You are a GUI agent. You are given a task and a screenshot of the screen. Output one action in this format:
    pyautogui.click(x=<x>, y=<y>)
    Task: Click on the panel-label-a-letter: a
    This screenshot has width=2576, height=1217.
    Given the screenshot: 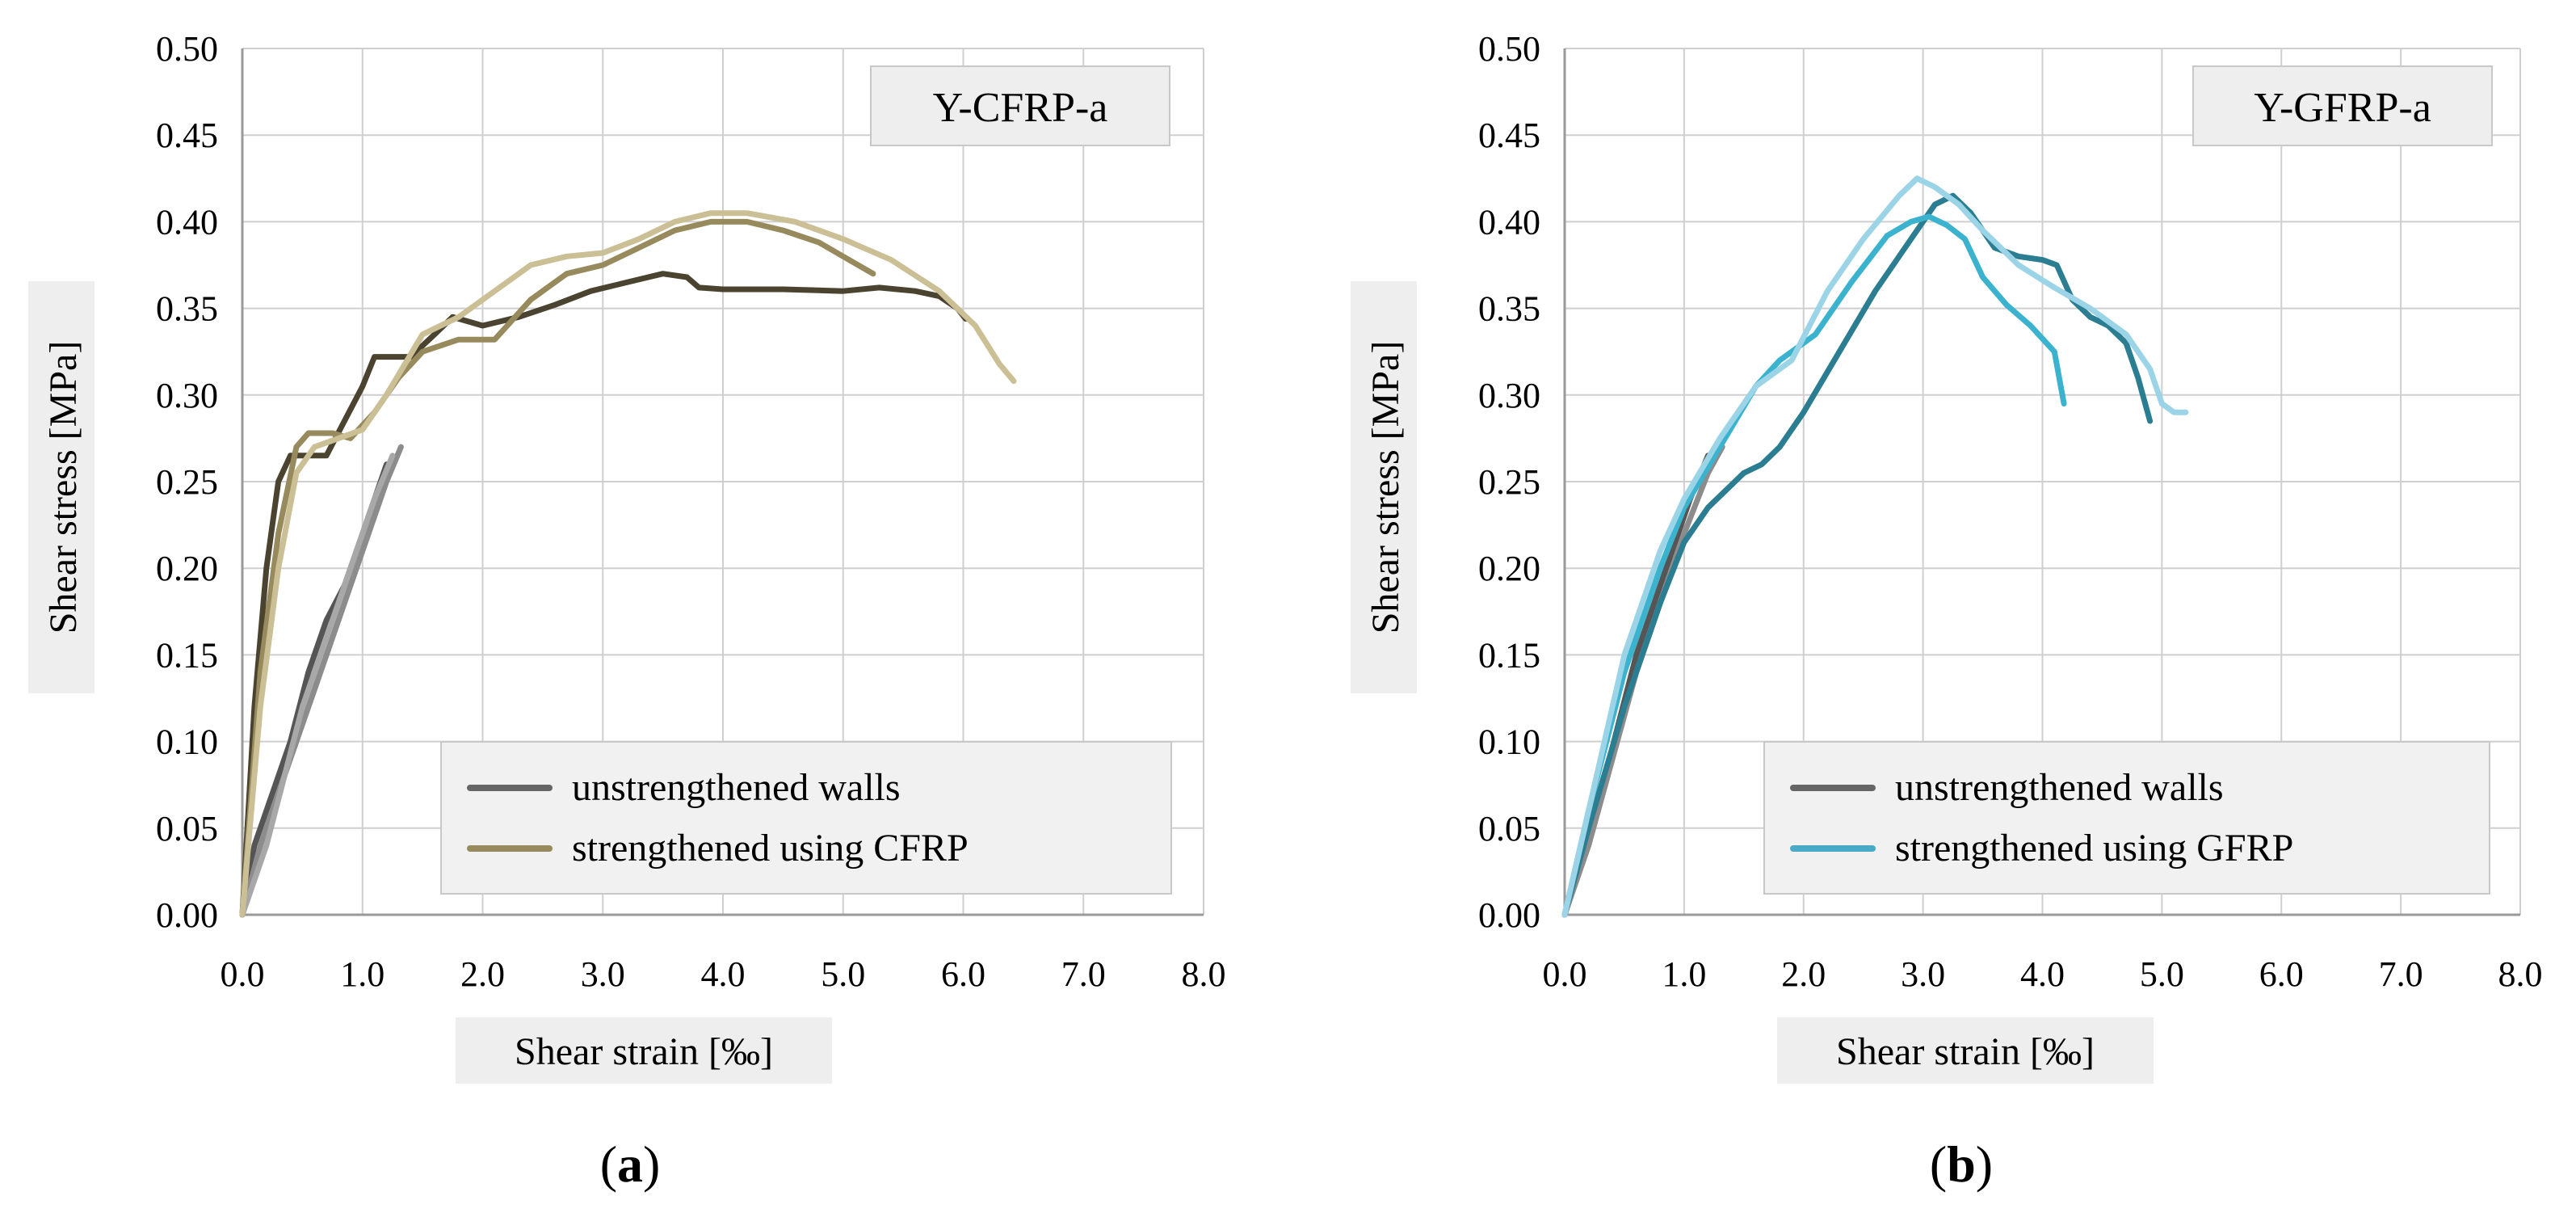 What is the action you would take?
    pyautogui.click(x=630, y=1164)
    